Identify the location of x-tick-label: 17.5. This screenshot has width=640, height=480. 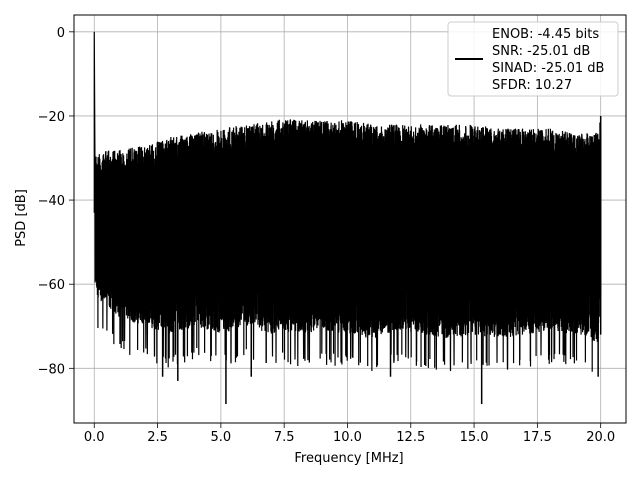
(537, 437).